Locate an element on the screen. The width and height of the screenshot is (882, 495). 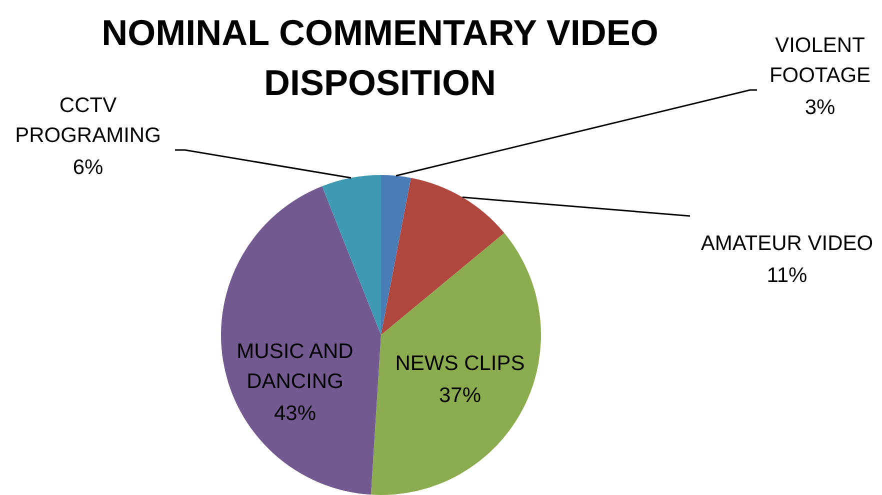
slice-label: MUSIC AND DANCING is located at coordinates (295, 366).